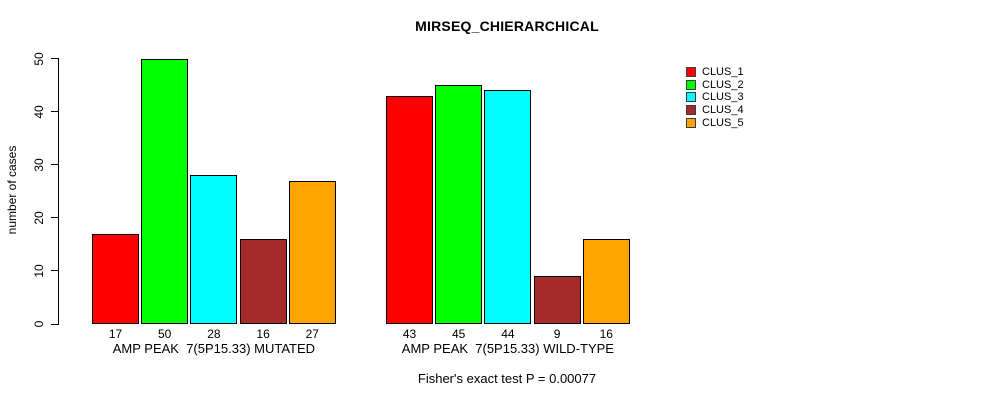  I want to click on bar-clus_5-group2, so click(606, 281).